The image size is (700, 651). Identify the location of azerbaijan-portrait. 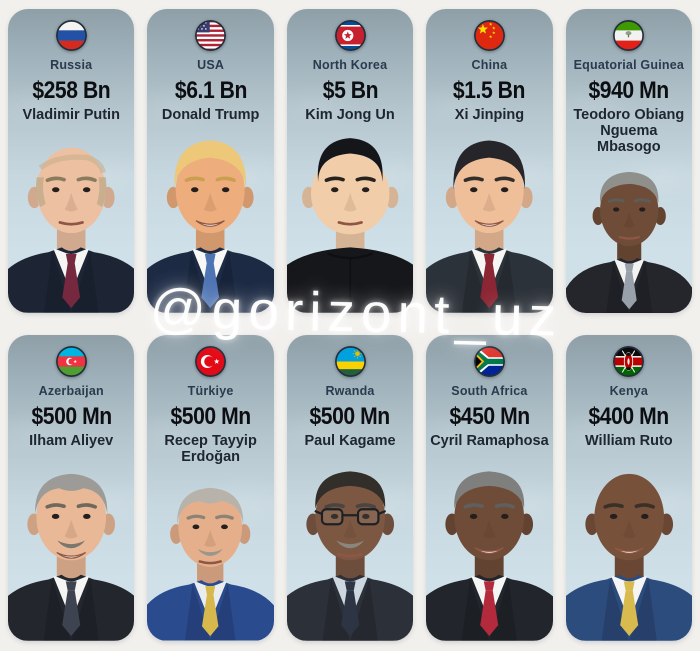
(71, 557).